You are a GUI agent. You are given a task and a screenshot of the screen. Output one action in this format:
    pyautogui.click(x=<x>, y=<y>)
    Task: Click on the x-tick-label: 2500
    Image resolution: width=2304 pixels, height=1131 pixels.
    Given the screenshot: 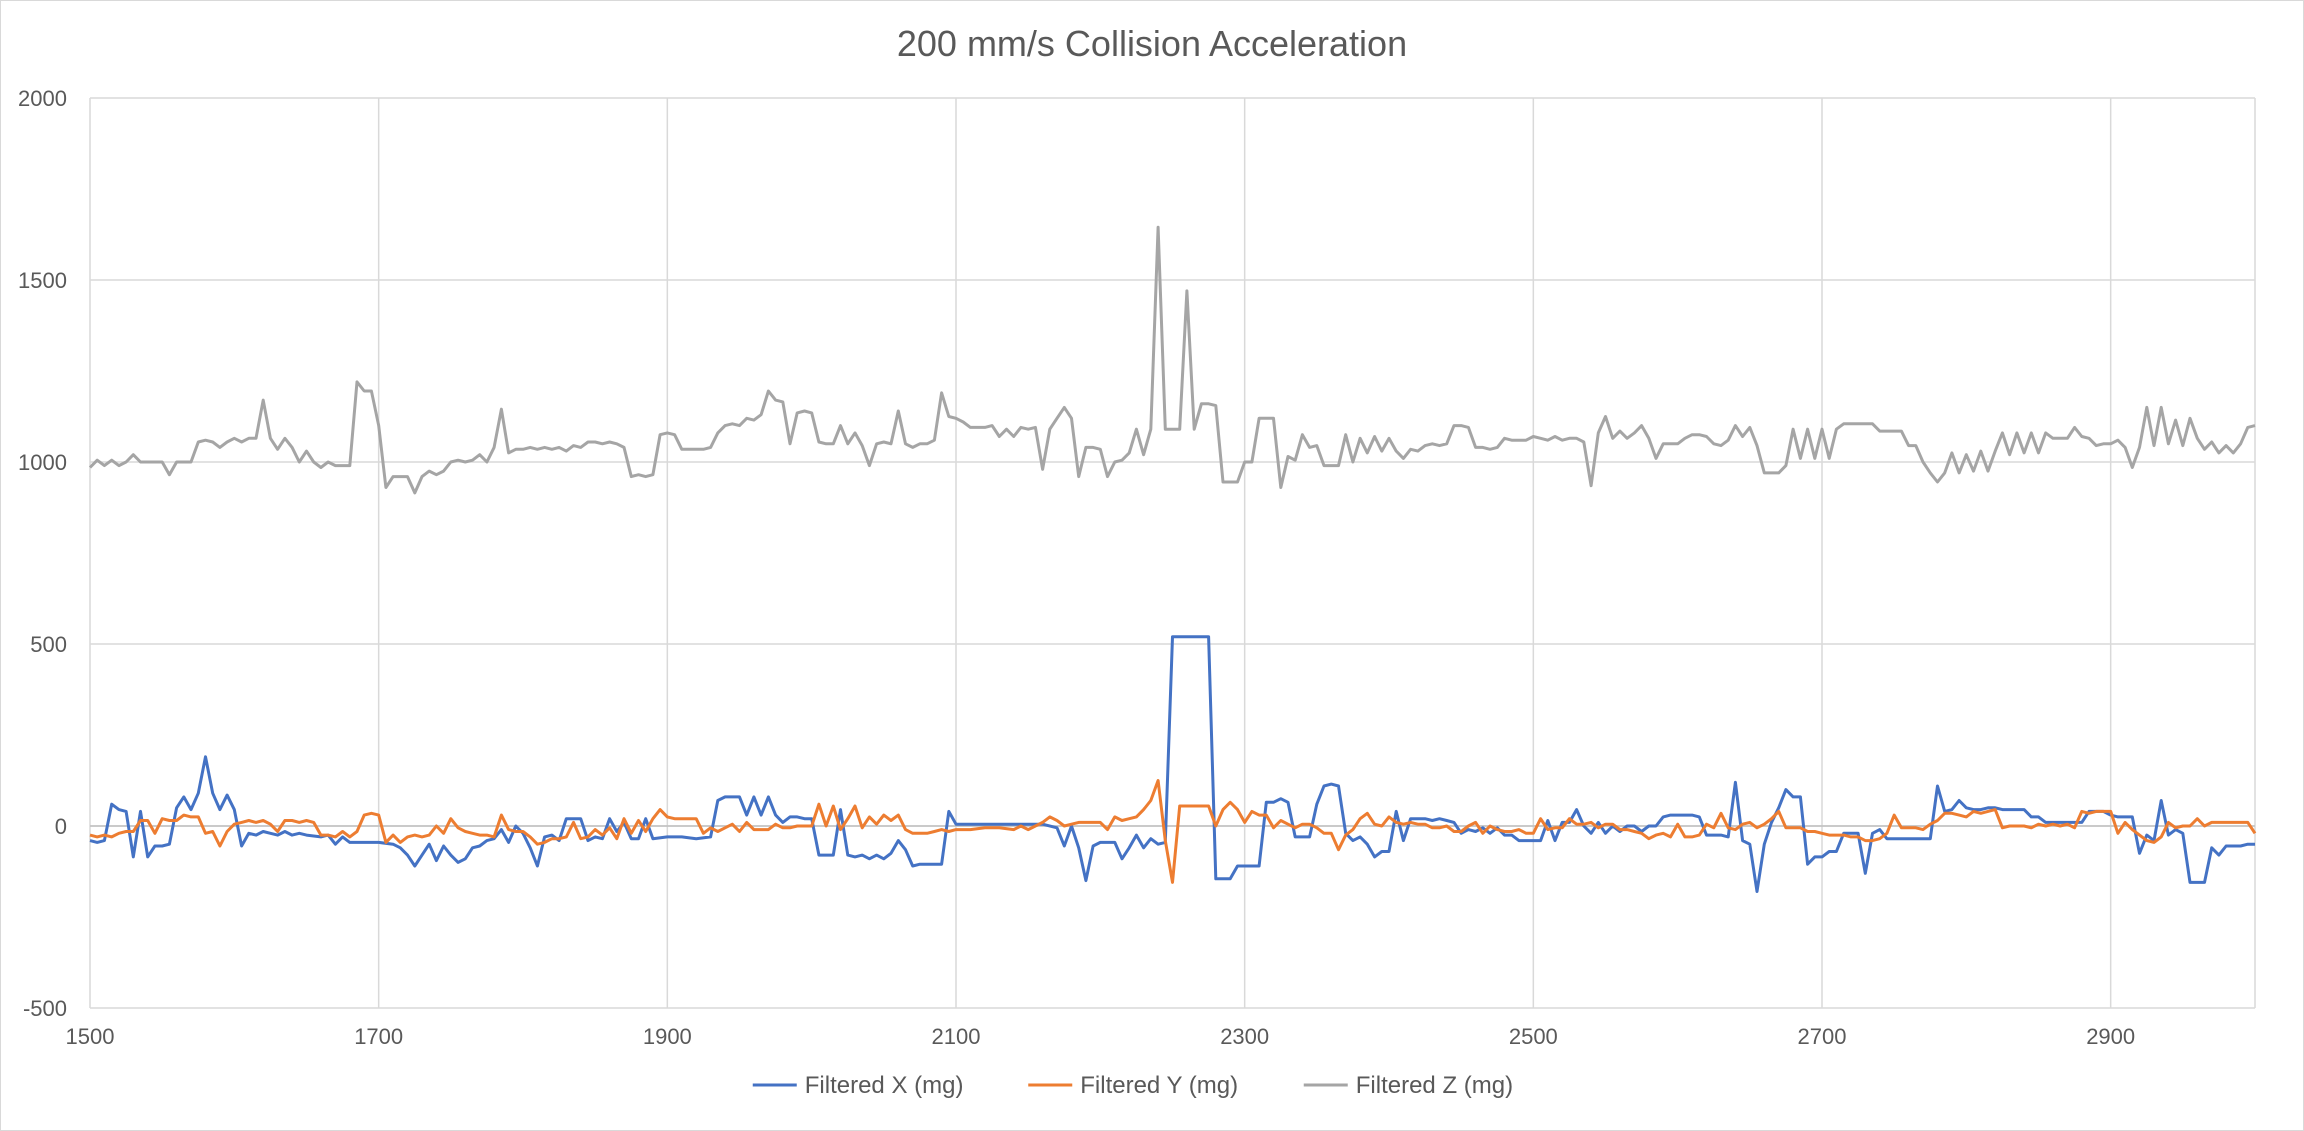 What is the action you would take?
    pyautogui.click(x=1533, y=1036)
    